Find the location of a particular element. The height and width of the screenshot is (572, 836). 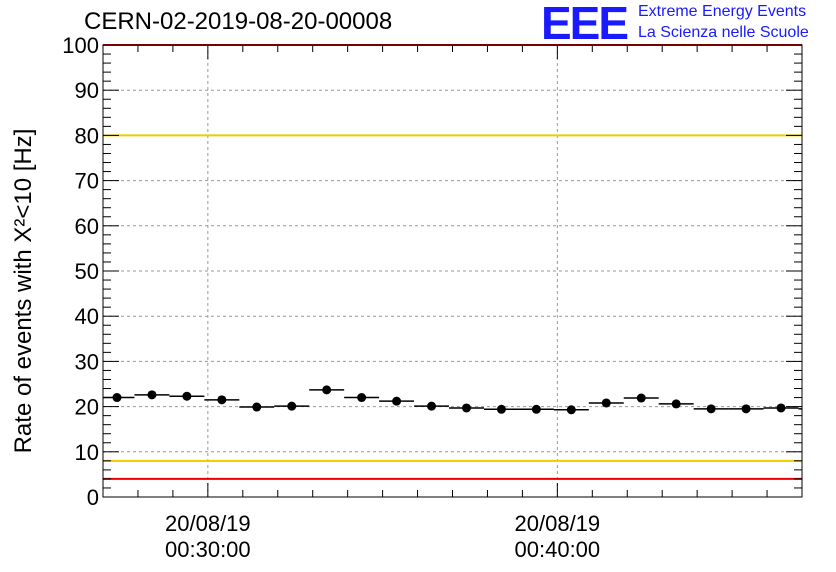

logo-subtitle-line2: La Scienza nelle Scuole is located at coordinates (723, 32).